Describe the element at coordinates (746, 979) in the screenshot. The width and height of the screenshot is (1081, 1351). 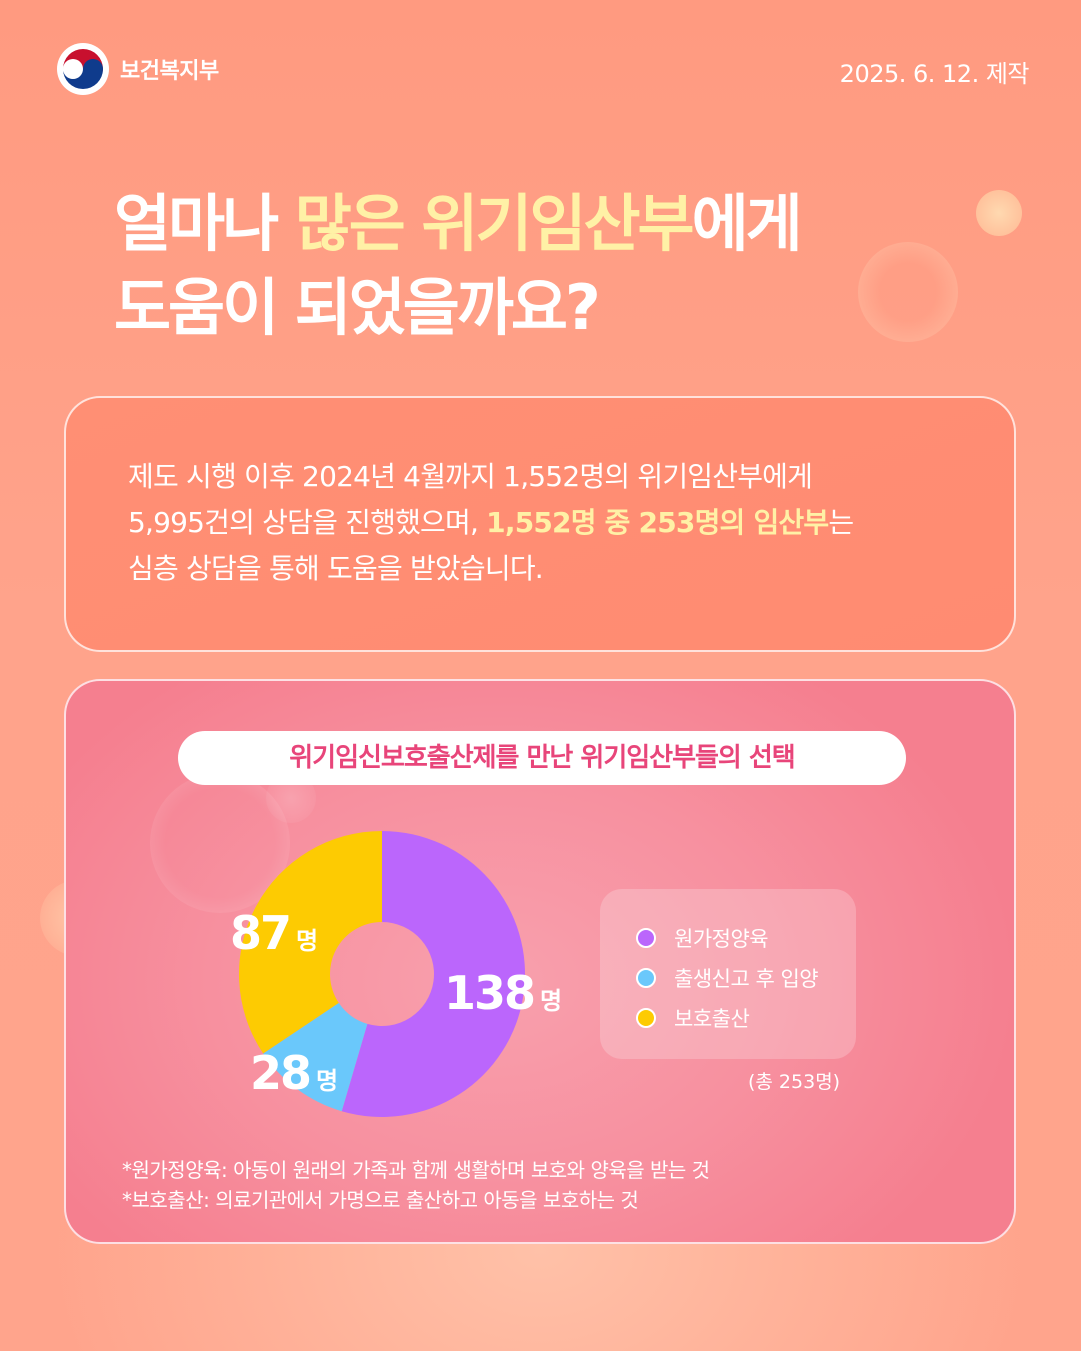
I see `legend-label: 출생신고 후 입양` at that location.